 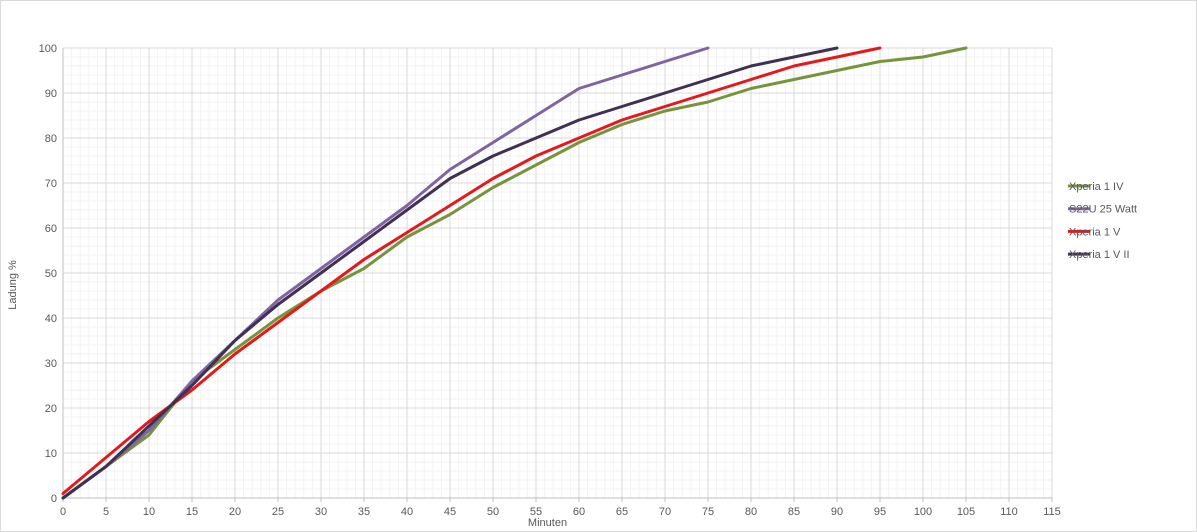 I want to click on x-tick-label: 55, so click(x=536, y=512).